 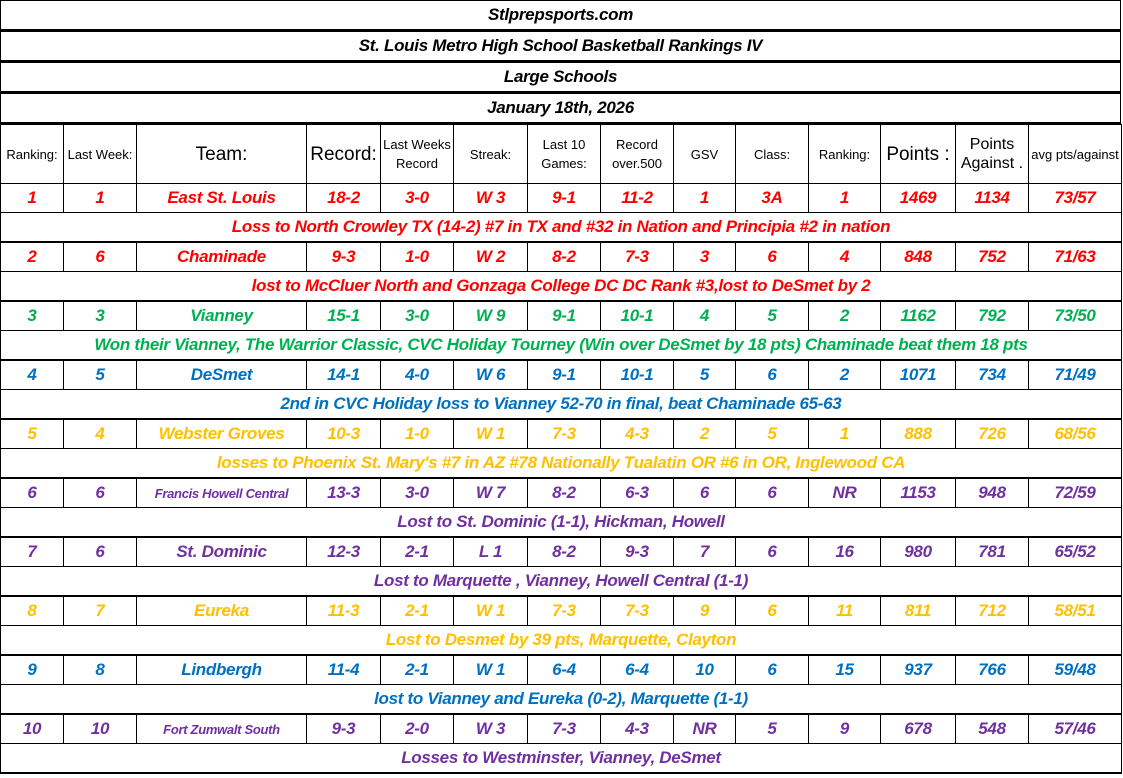 What do you see at coordinates (343, 433) in the screenshot?
I see `team-stat-cell: 10-3` at bounding box center [343, 433].